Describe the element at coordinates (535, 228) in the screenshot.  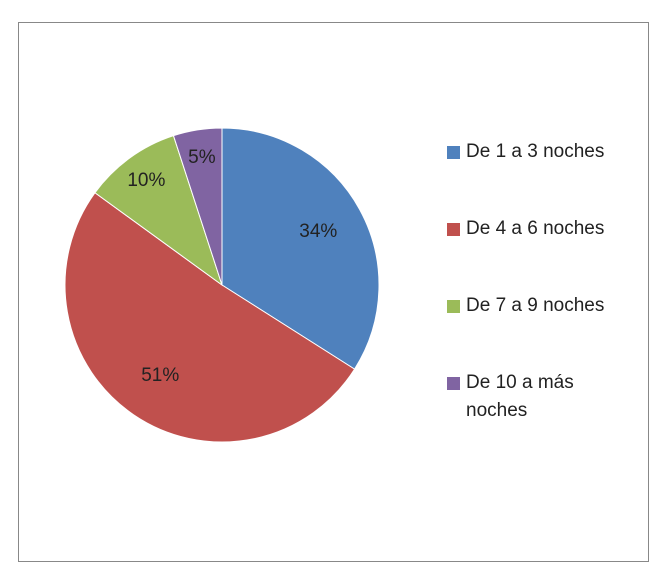
I see `legend-label: De 4 a 6 noches` at that location.